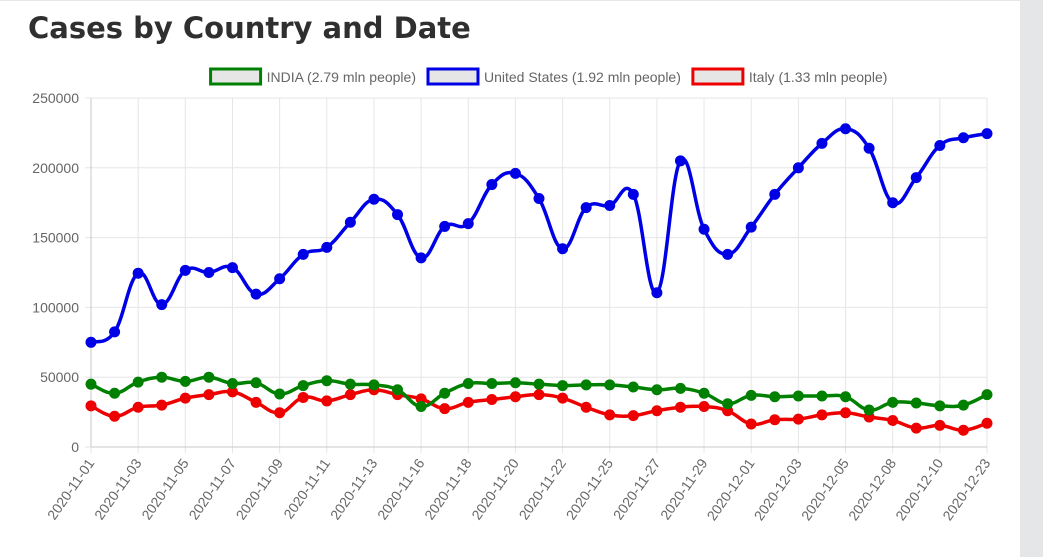 The image size is (1043, 558). What do you see at coordinates (789, 76) in the screenshot?
I see `legend-item: Italy (1.33 mln people)` at bounding box center [789, 76].